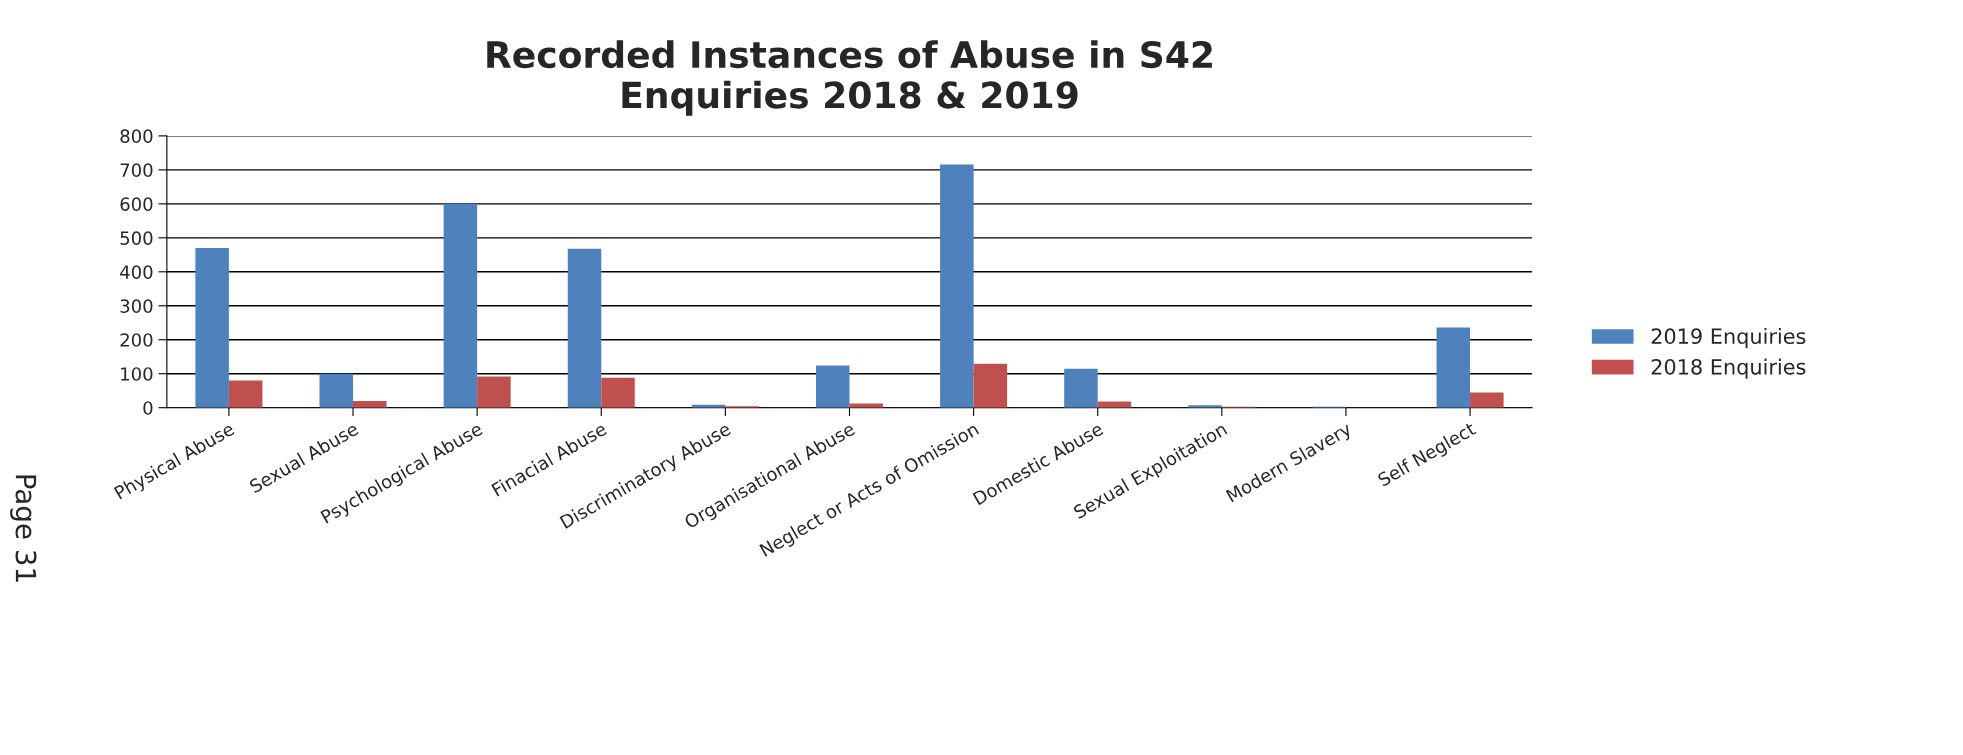  I want to click on y-tick-label: 300, so click(136, 306).